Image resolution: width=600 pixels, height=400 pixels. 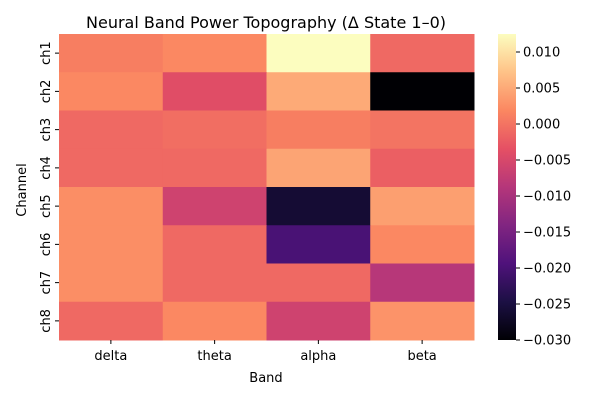 What do you see at coordinates (214, 91) in the screenshot?
I see `heatmap-cell-ch2-theta` at bounding box center [214, 91].